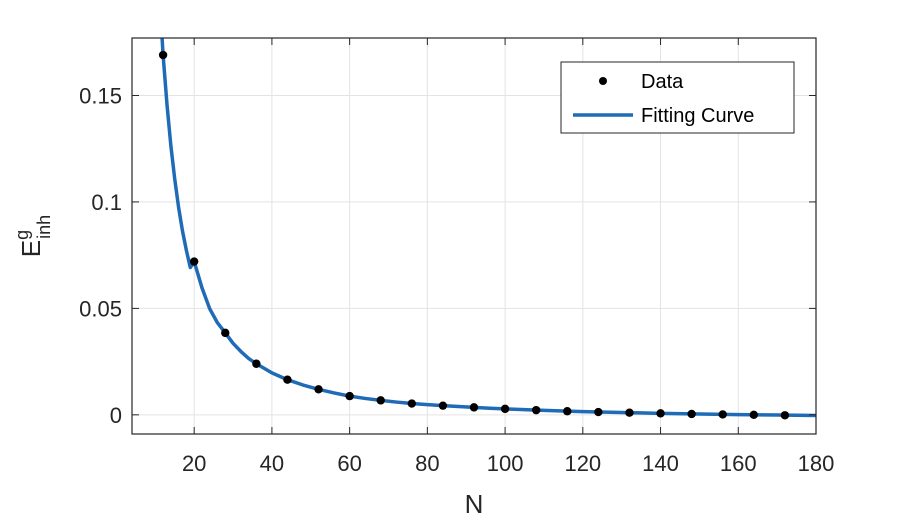 The image size is (900, 520). What do you see at coordinates (22, 235) in the screenshot?
I see `y-axis-label-superscript: g` at bounding box center [22, 235].